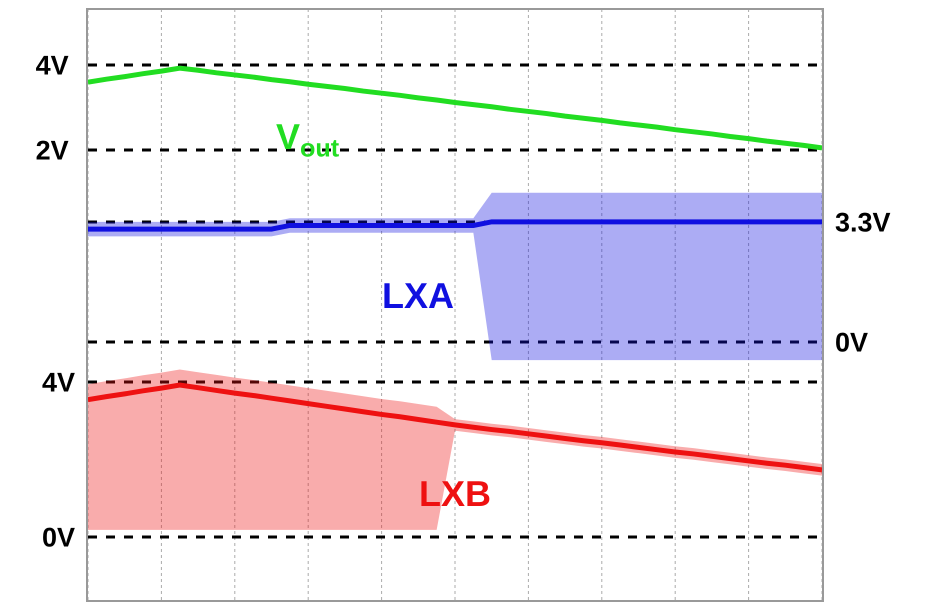  Describe the element at coordinates (308, 139) in the screenshot. I see `series-label: V$_{out}$` at that location.